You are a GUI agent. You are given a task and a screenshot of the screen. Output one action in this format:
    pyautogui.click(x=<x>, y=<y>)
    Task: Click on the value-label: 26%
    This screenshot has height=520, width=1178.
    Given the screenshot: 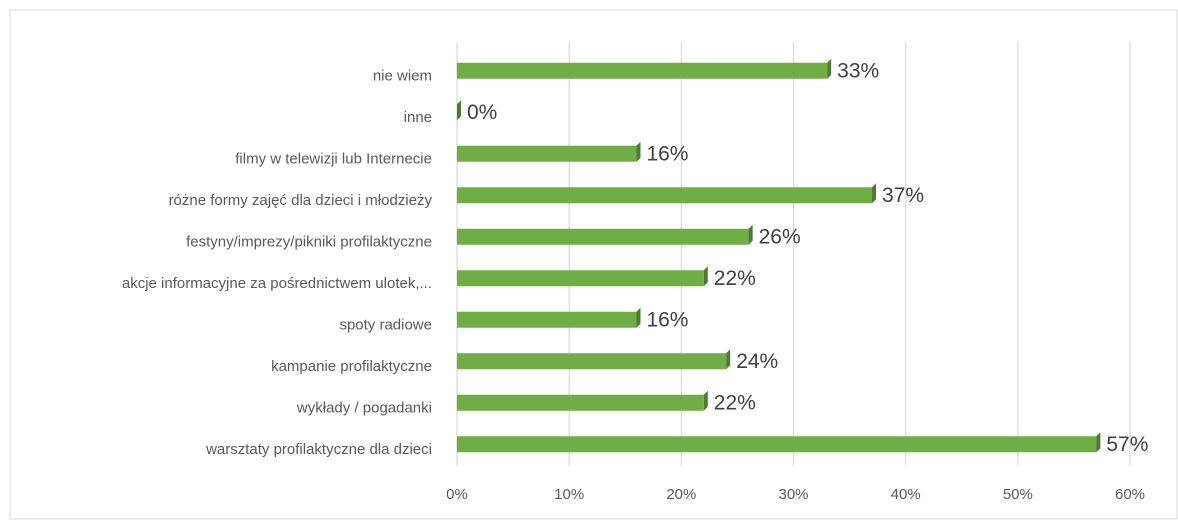 What is the action you would take?
    pyautogui.click(x=780, y=236)
    